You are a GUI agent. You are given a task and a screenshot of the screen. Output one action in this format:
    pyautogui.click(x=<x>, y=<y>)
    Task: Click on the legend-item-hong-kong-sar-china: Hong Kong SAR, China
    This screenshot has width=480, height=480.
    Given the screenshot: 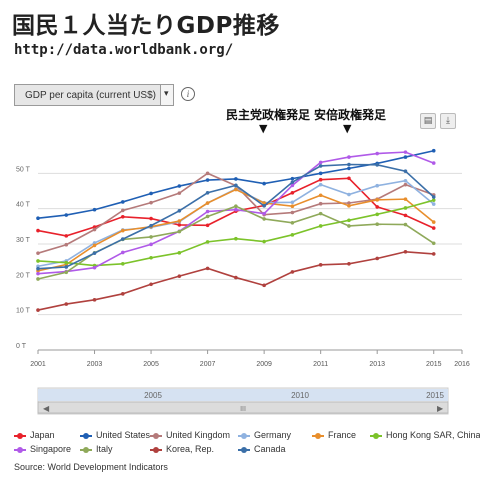 What is the action you would take?
    pyautogui.click(x=425, y=435)
    